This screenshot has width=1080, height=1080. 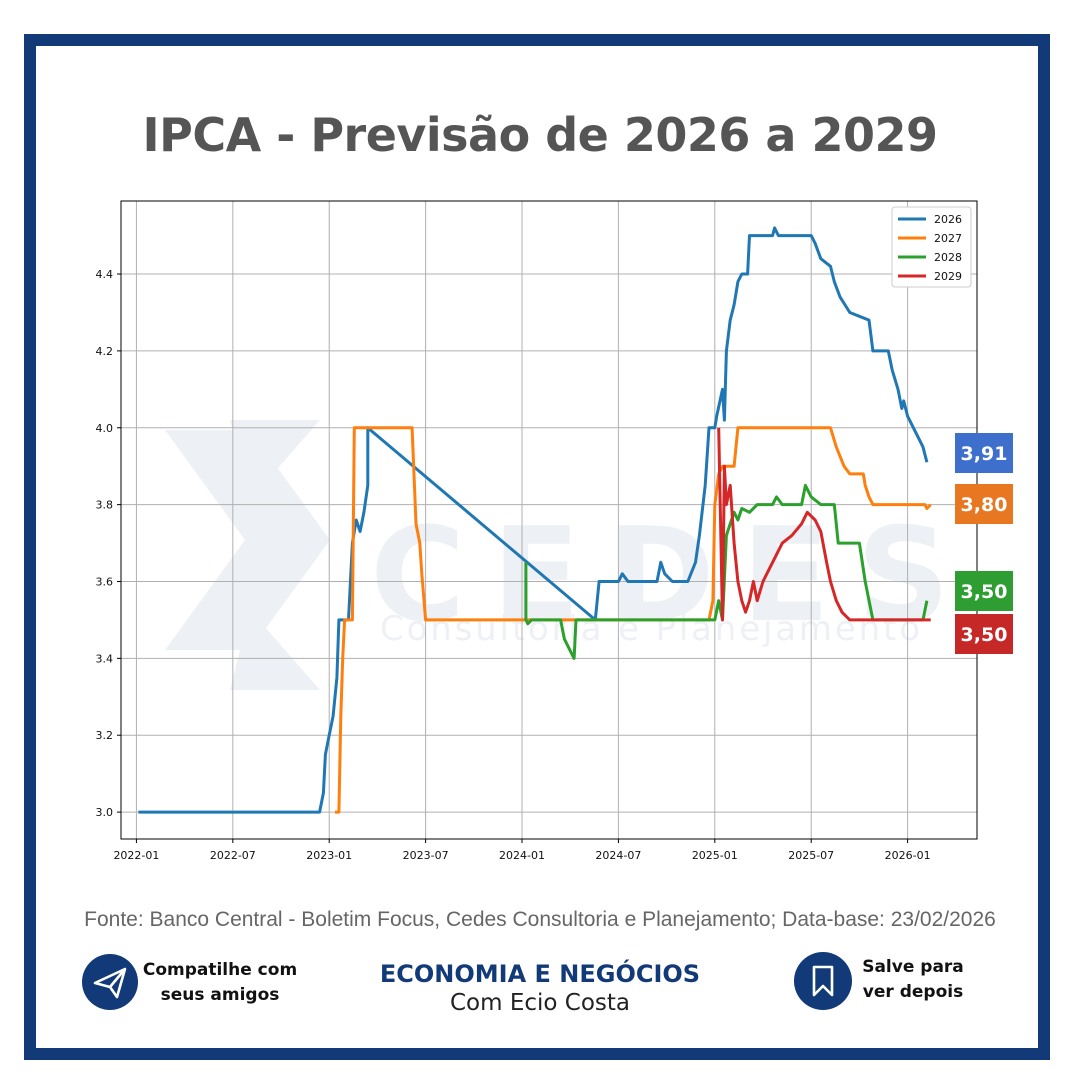 I want to click on end-label-box-2028, so click(x=984, y=591).